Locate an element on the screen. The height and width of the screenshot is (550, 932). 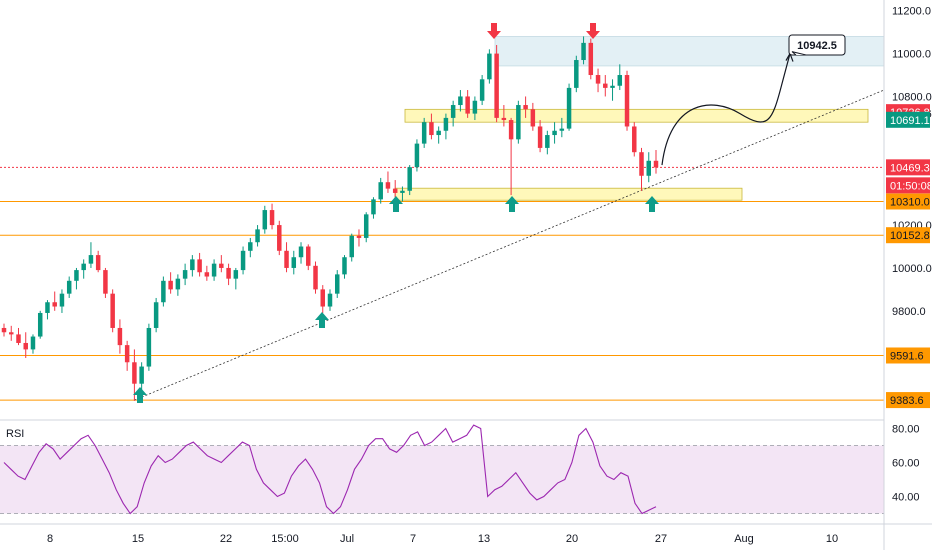
time-axis: 8 15 22 15:00 Jul 7 13 20 27 Aug 10 is located at coordinates (466, 534).